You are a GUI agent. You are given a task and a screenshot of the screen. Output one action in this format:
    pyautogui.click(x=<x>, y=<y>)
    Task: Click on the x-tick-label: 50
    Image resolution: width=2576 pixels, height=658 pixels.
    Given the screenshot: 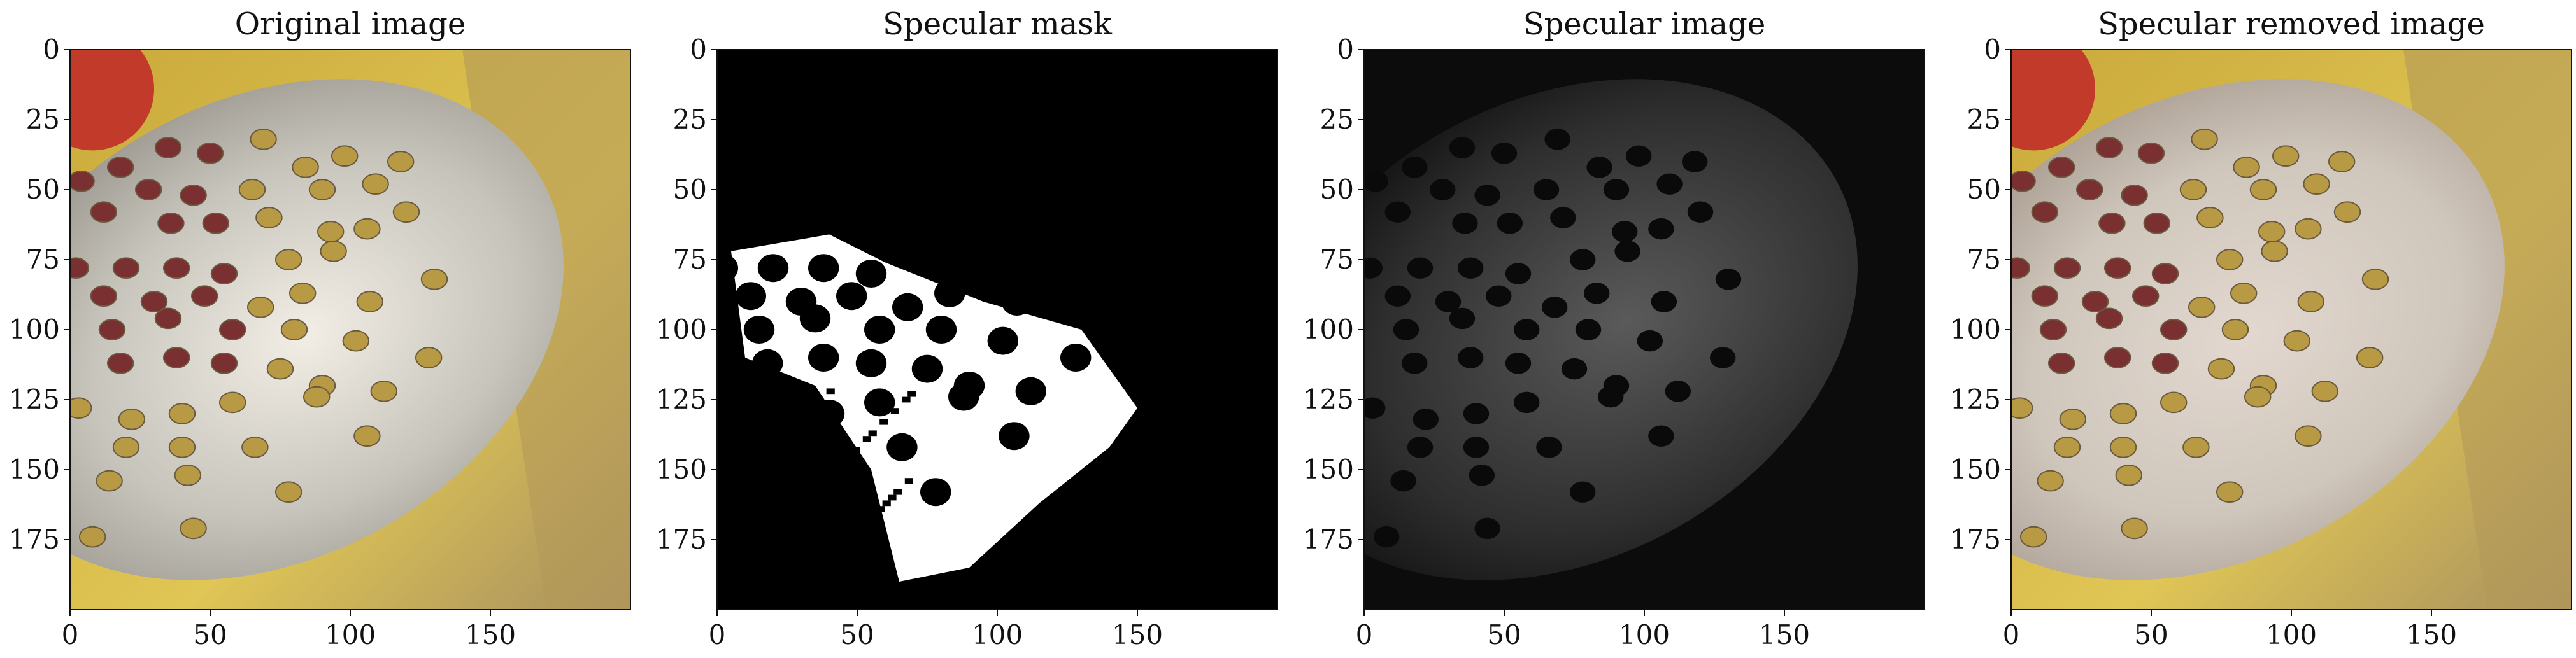 What is the action you would take?
    pyautogui.click(x=1504, y=634)
    